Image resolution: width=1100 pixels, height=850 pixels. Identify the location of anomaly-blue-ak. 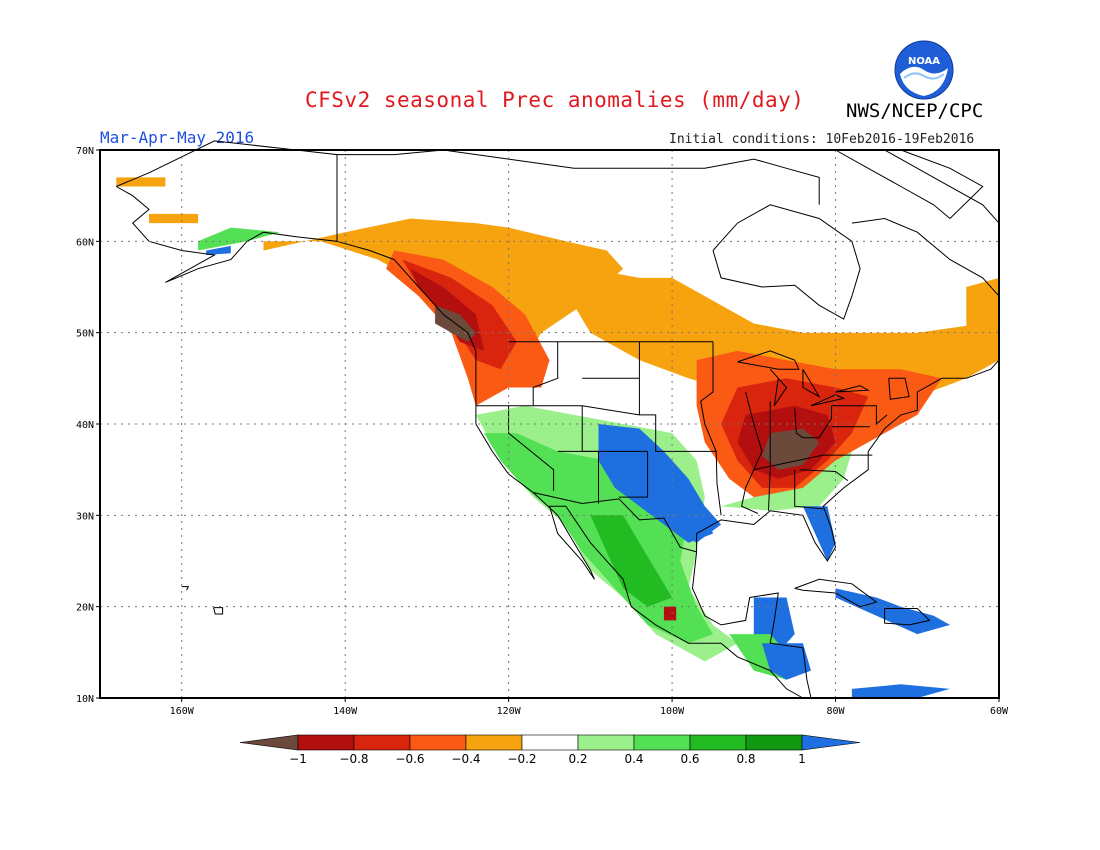
(218, 250).